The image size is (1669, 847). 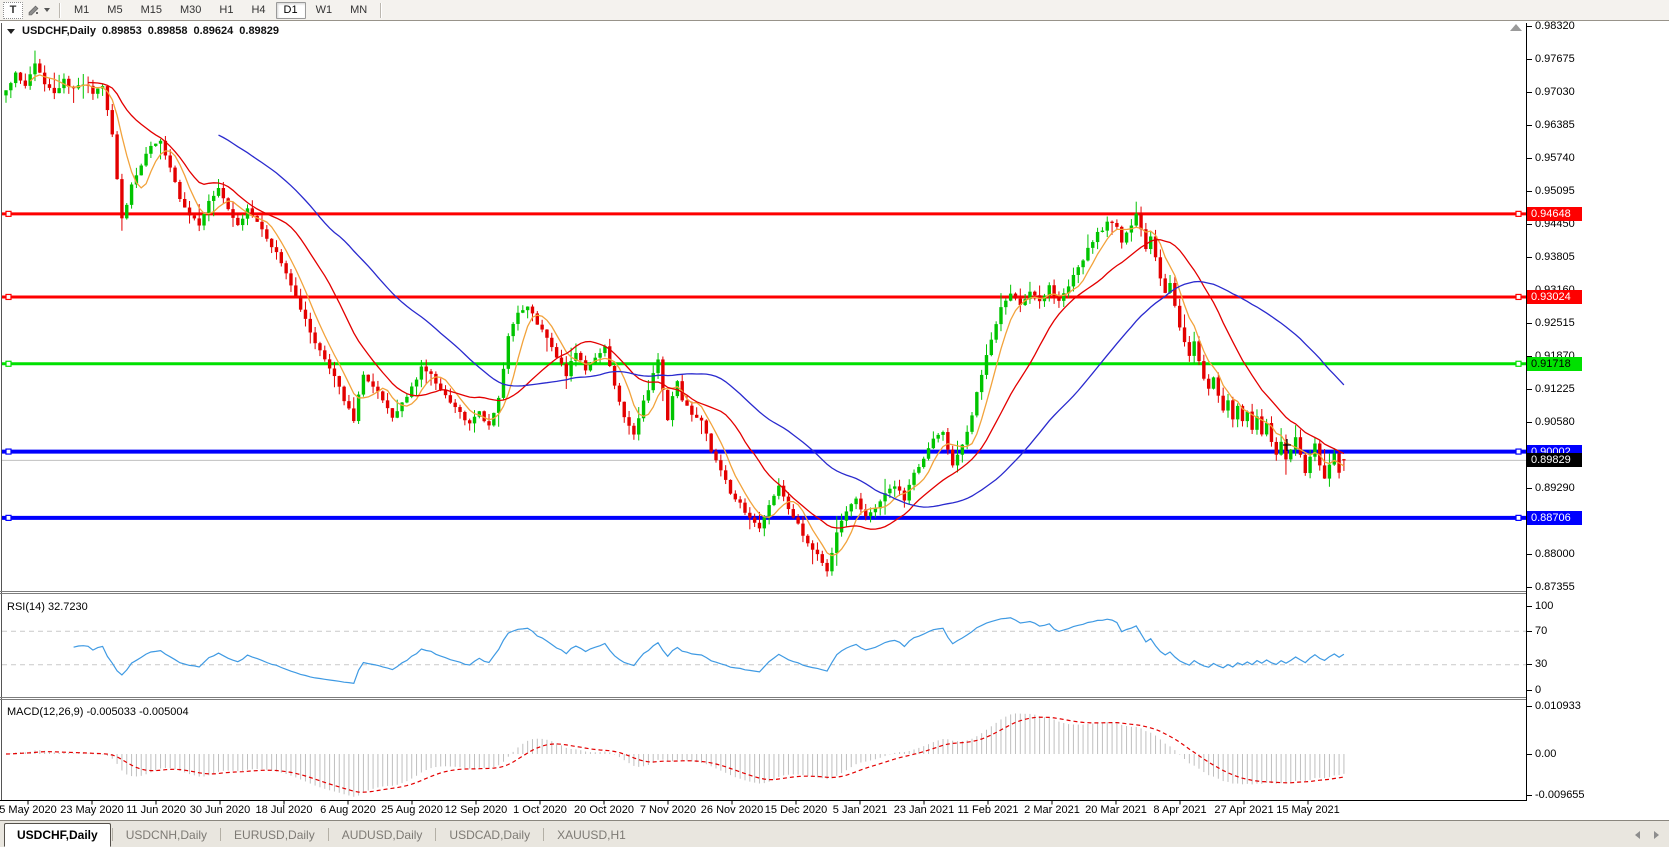 I want to click on chart-expander-icon, so click(x=11, y=31).